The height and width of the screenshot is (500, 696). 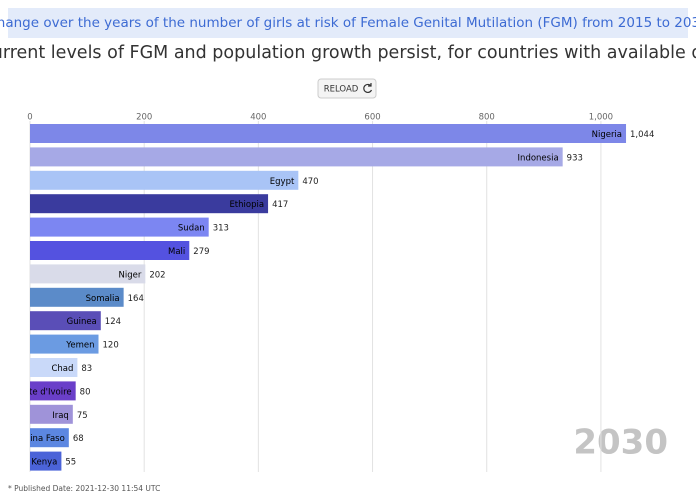 I want to click on value-label: 80, so click(x=85, y=392).